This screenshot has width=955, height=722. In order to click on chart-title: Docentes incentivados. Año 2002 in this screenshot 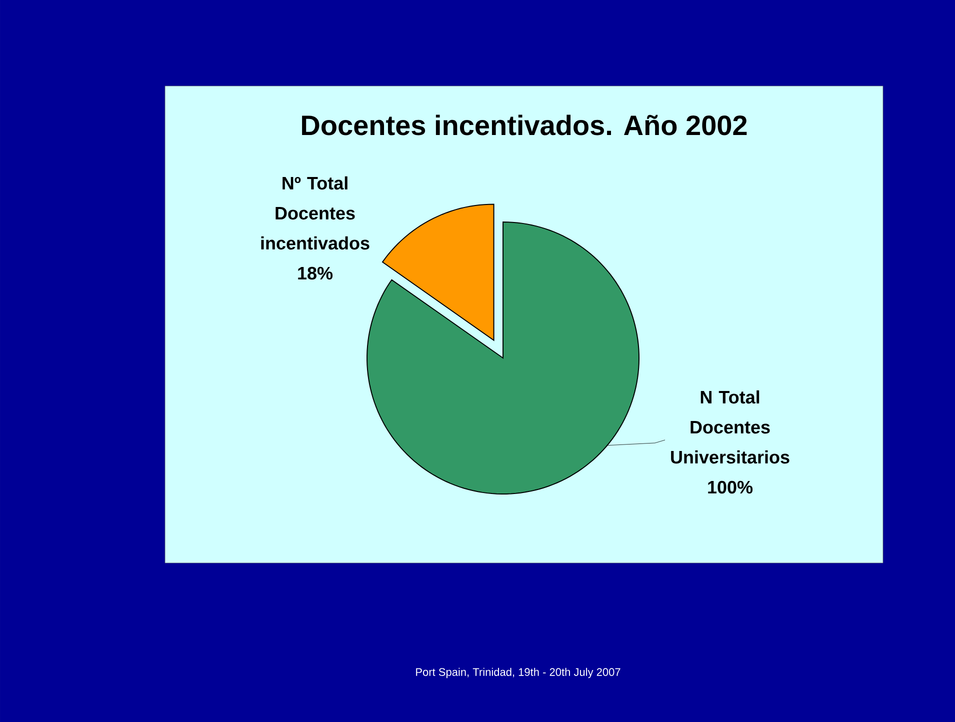, I will do `click(524, 125)`.